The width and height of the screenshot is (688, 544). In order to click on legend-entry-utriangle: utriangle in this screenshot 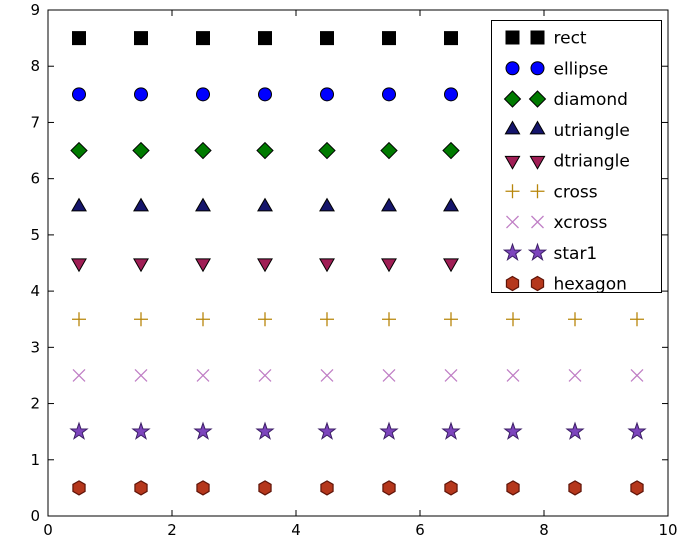, I will do `click(567, 130)`.